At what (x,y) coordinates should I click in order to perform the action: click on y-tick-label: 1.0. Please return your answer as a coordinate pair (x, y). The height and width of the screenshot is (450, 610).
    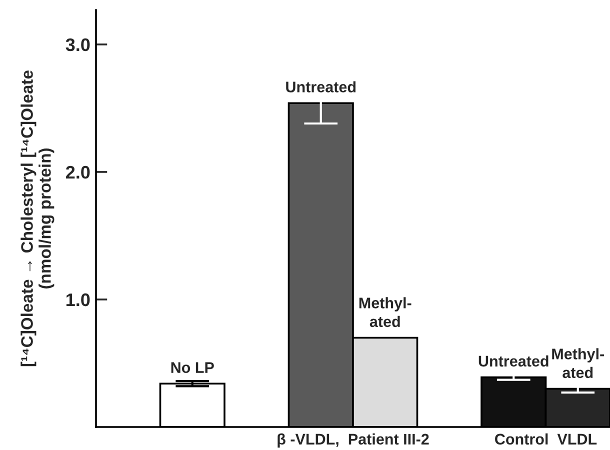
    Looking at the image, I should click on (78, 299).